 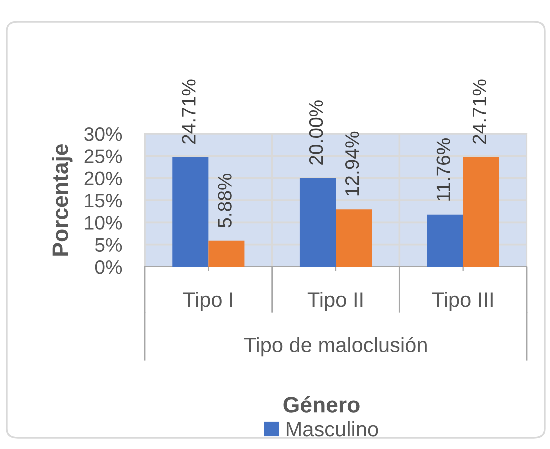 What do you see at coordinates (103, 179) in the screenshot?
I see `y-tick-label: 20%` at bounding box center [103, 179].